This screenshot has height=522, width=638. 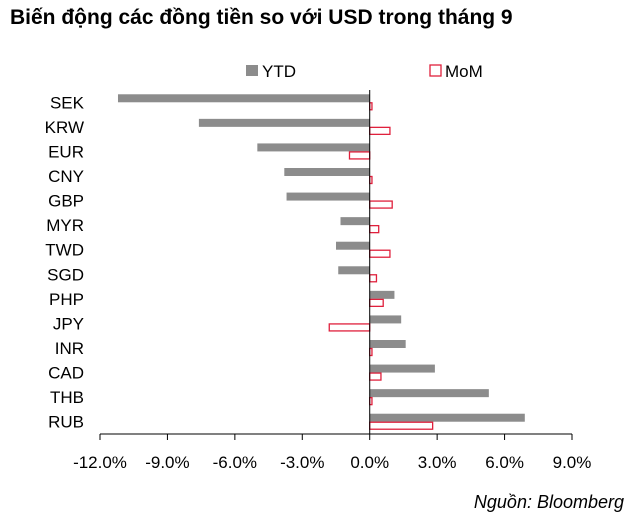 What do you see at coordinates (369, 462) in the screenshot?
I see `x-tick-label: 0.0%` at bounding box center [369, 462].